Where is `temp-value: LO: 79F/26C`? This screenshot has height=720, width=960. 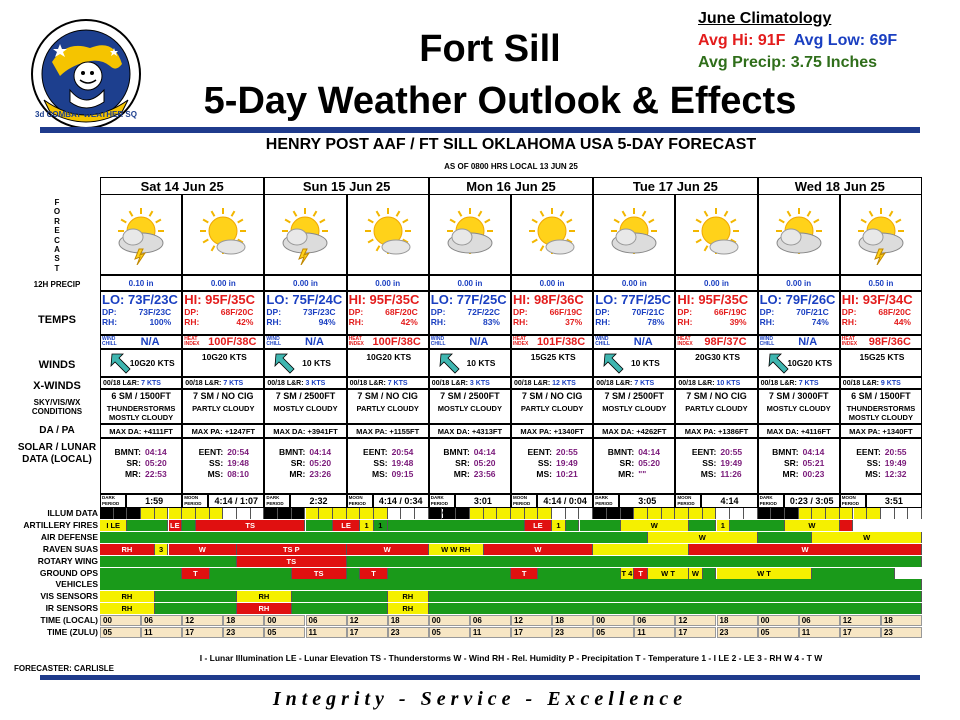 temp-value: LO: 79F/26C is located at coordinates (797, 299).